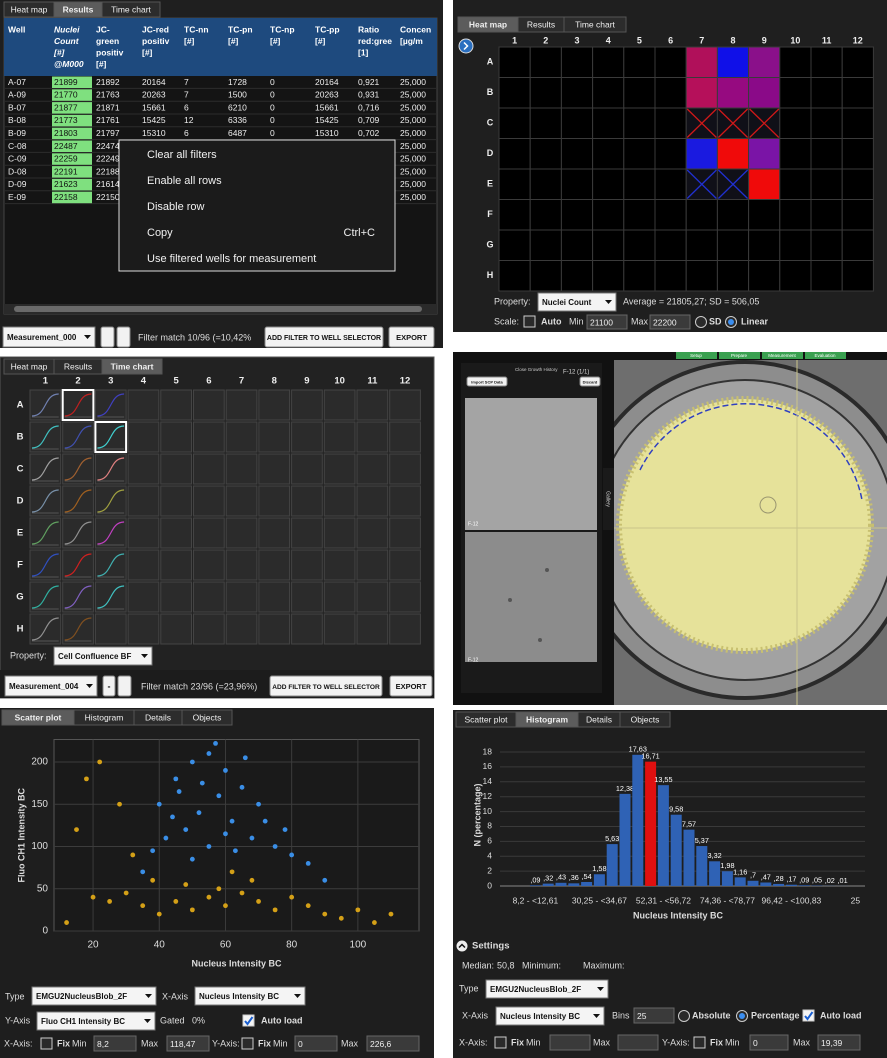  Describe the element at coordinates (462, 946) in the screenshot. I see `settings-toggle` at that location.